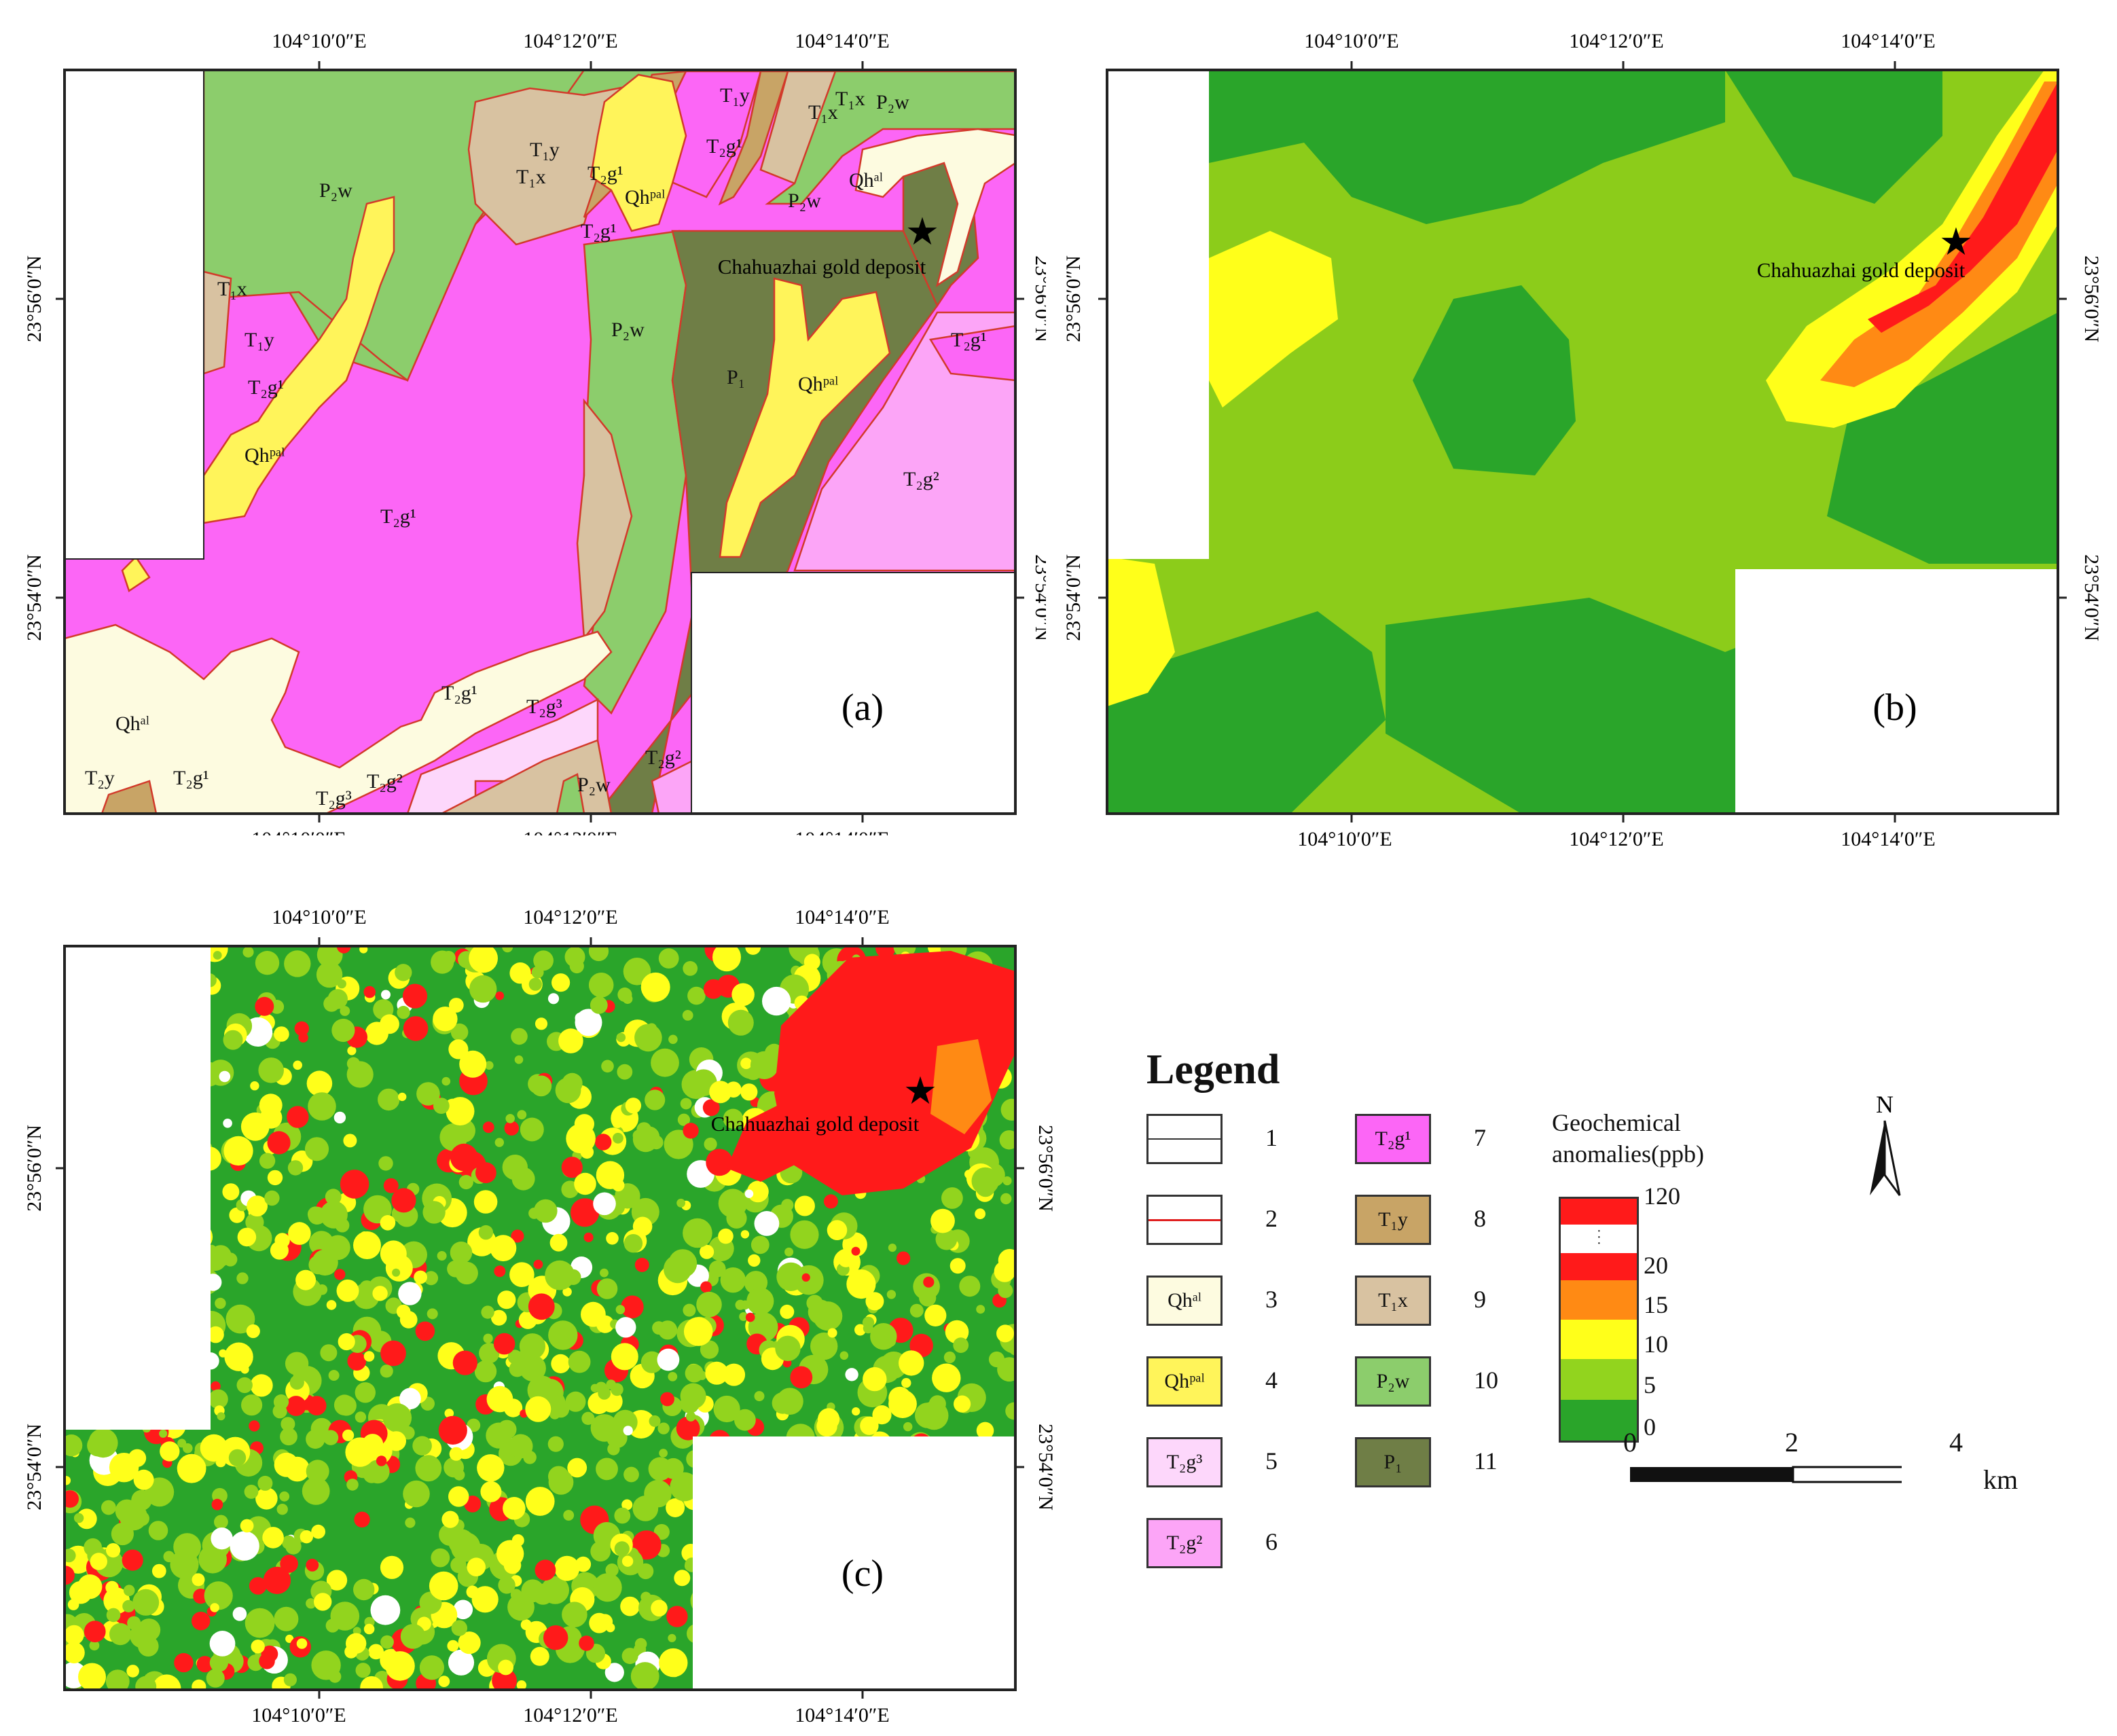  I want to click on top-tick-1: 104°10′0″E, so click(319, 917).